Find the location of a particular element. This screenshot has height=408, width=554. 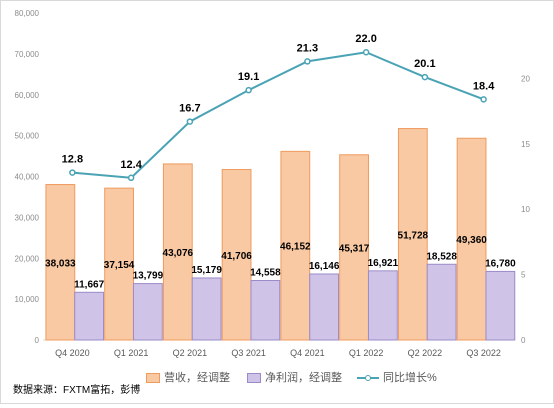

legend-growth-label: 同比增长% is located at coordinates (410, 378).